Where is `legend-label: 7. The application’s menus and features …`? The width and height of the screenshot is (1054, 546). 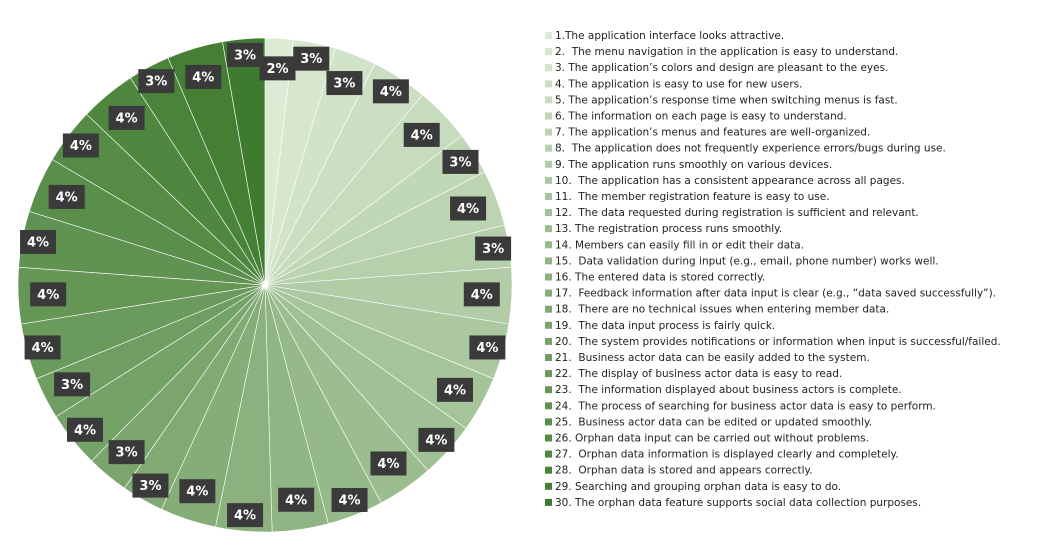 legend-label: 7. The application’s menus and features … is located at coordinates (712, 133).